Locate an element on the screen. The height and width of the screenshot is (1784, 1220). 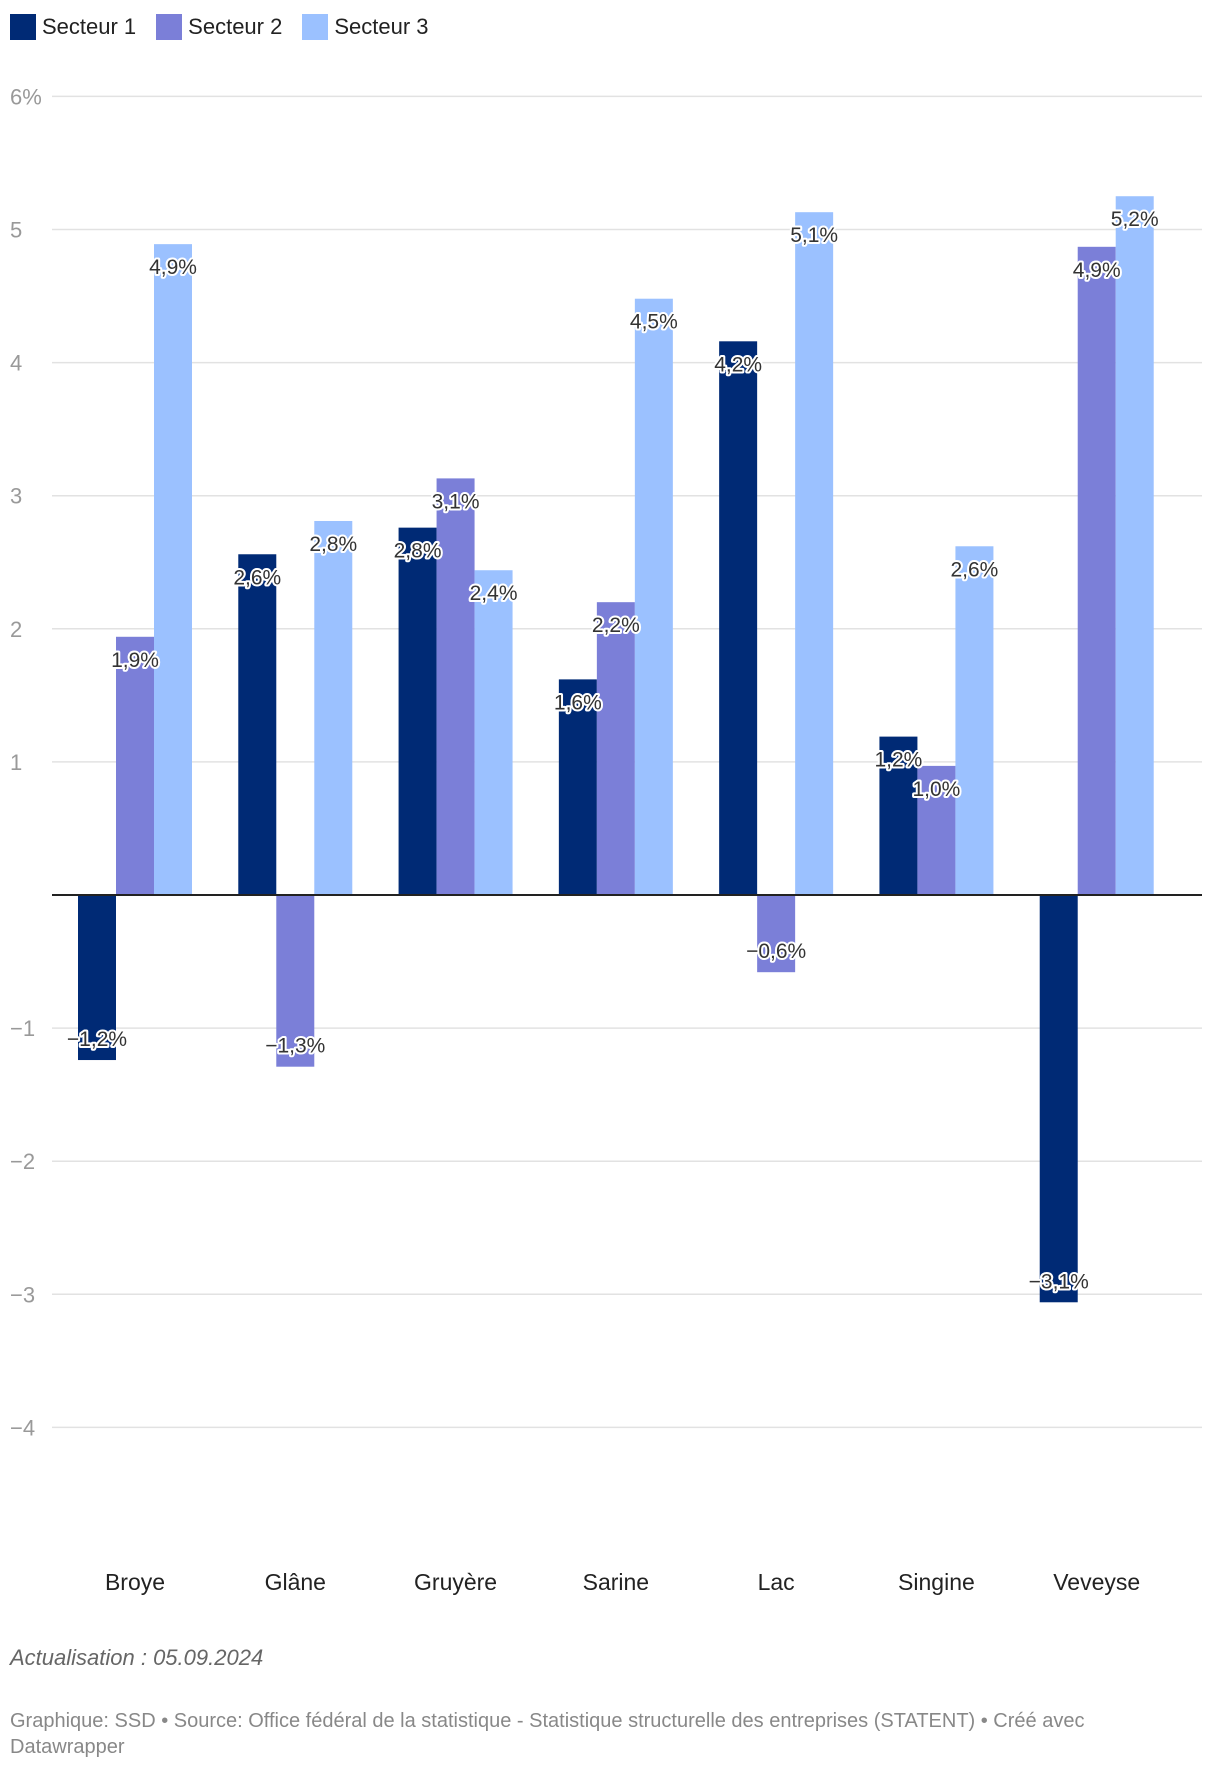
y-tick-label: −4 is located at coordinates (22, 1427).